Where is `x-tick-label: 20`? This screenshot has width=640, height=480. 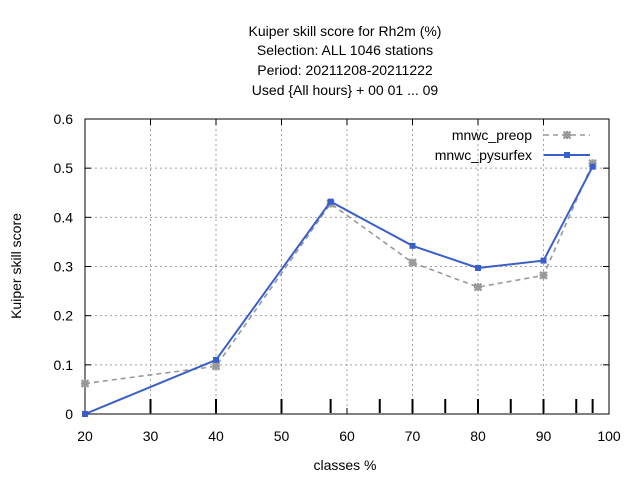
x-tick-label: 20 is located at coordinates (85, 436).